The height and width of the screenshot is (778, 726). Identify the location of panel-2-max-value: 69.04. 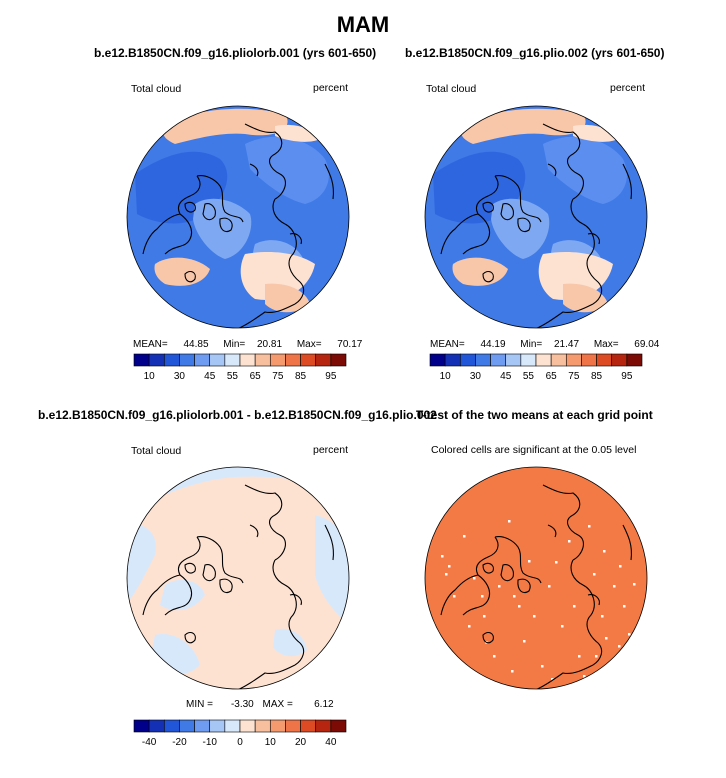
(647, 344).